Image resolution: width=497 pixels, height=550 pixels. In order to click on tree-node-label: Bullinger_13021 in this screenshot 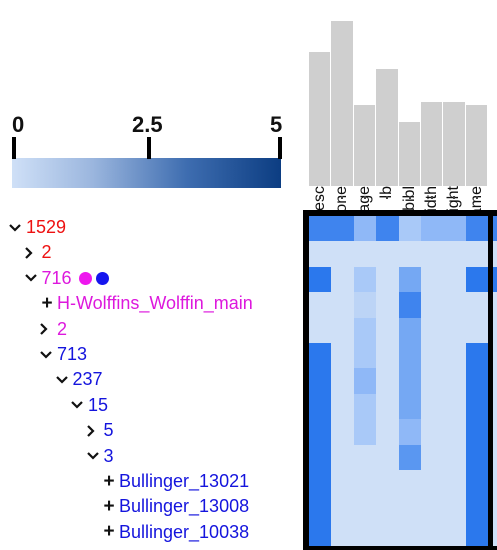, I will do `click(184, 481)`.